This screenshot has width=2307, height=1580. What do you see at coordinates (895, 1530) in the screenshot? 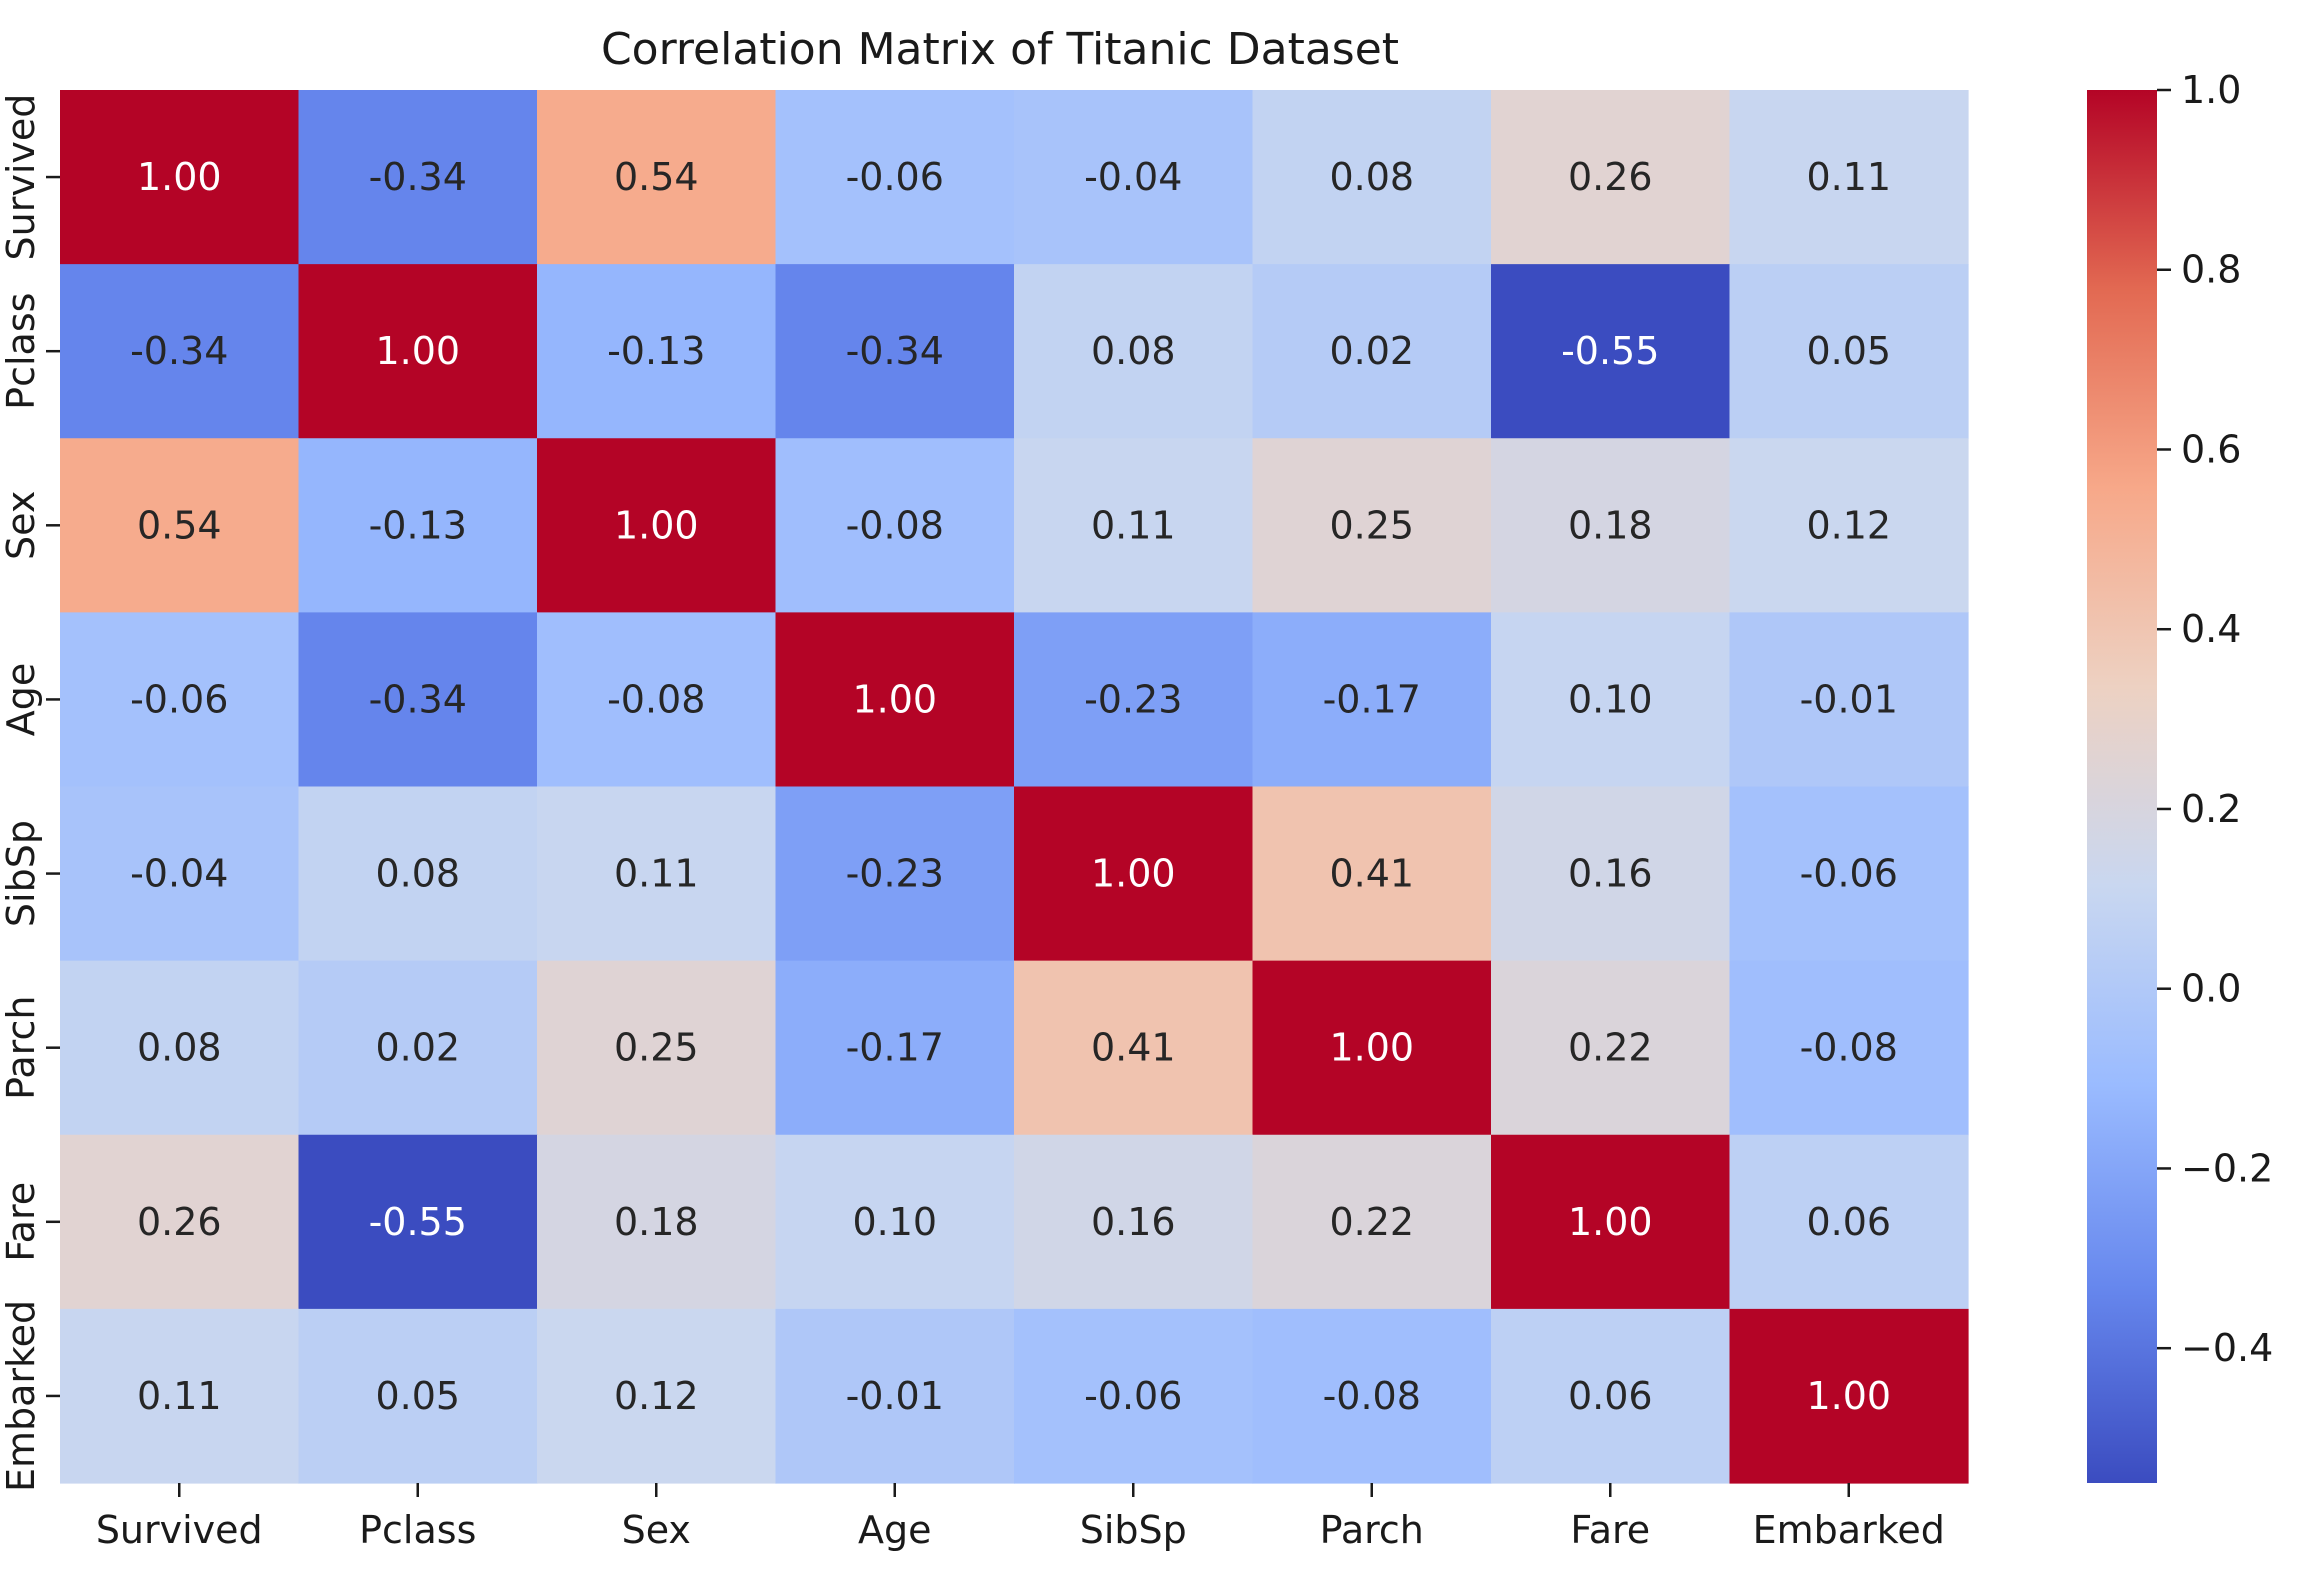
I see `x-tick-label: Age` at bounding box center [895, 1530].